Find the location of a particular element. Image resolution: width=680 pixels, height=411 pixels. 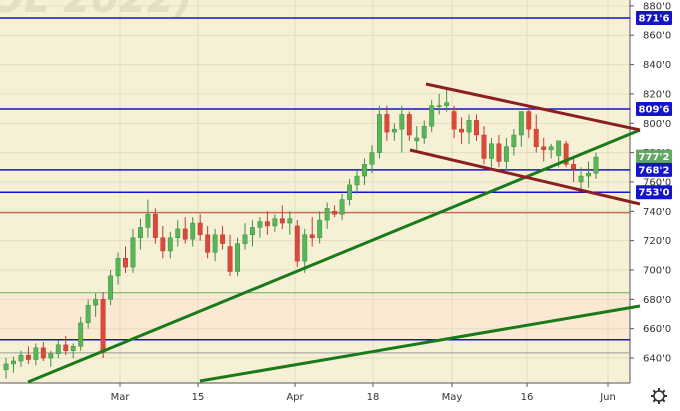

y-tick-label: 860'0 is located at coordinates (657, 36).